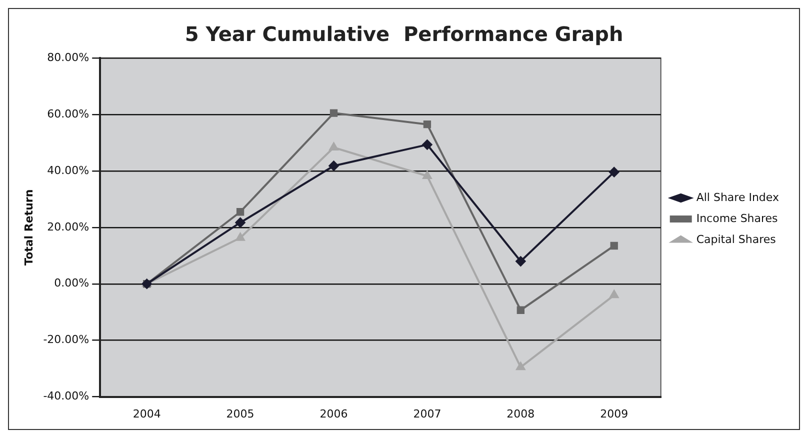 This screenshot has height=439, width=808. Describe the element at coordinates (240, 413) in the screenshot. I see `x-tick-label: 2005` at that location.